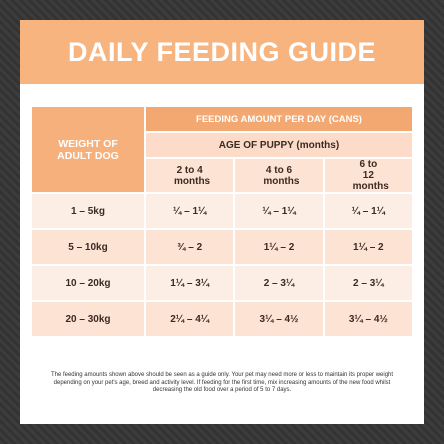  I want to click on table-row: 10 – 20kg 1¼ – 3¼ 2 – 3¼ 2 – 3¼, so click(222, 283).